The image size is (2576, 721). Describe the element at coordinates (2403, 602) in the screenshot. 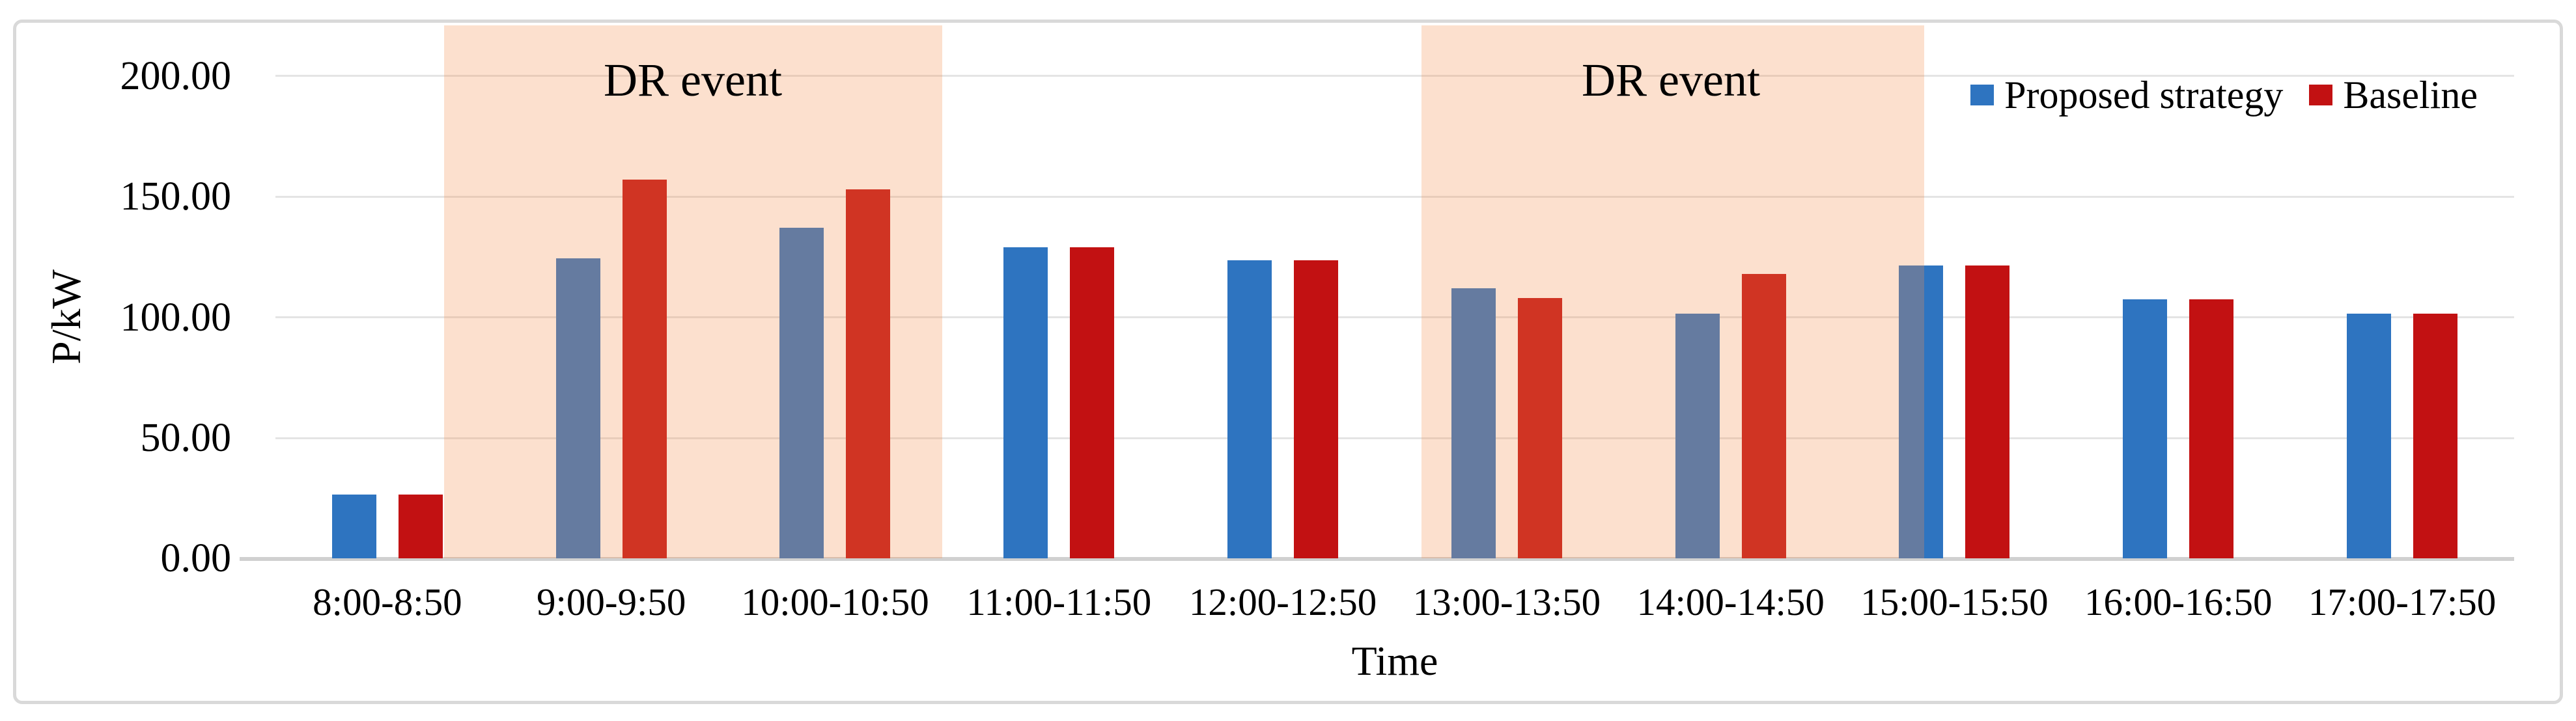

I see `x-tick: 17:00-17:50` at that location.